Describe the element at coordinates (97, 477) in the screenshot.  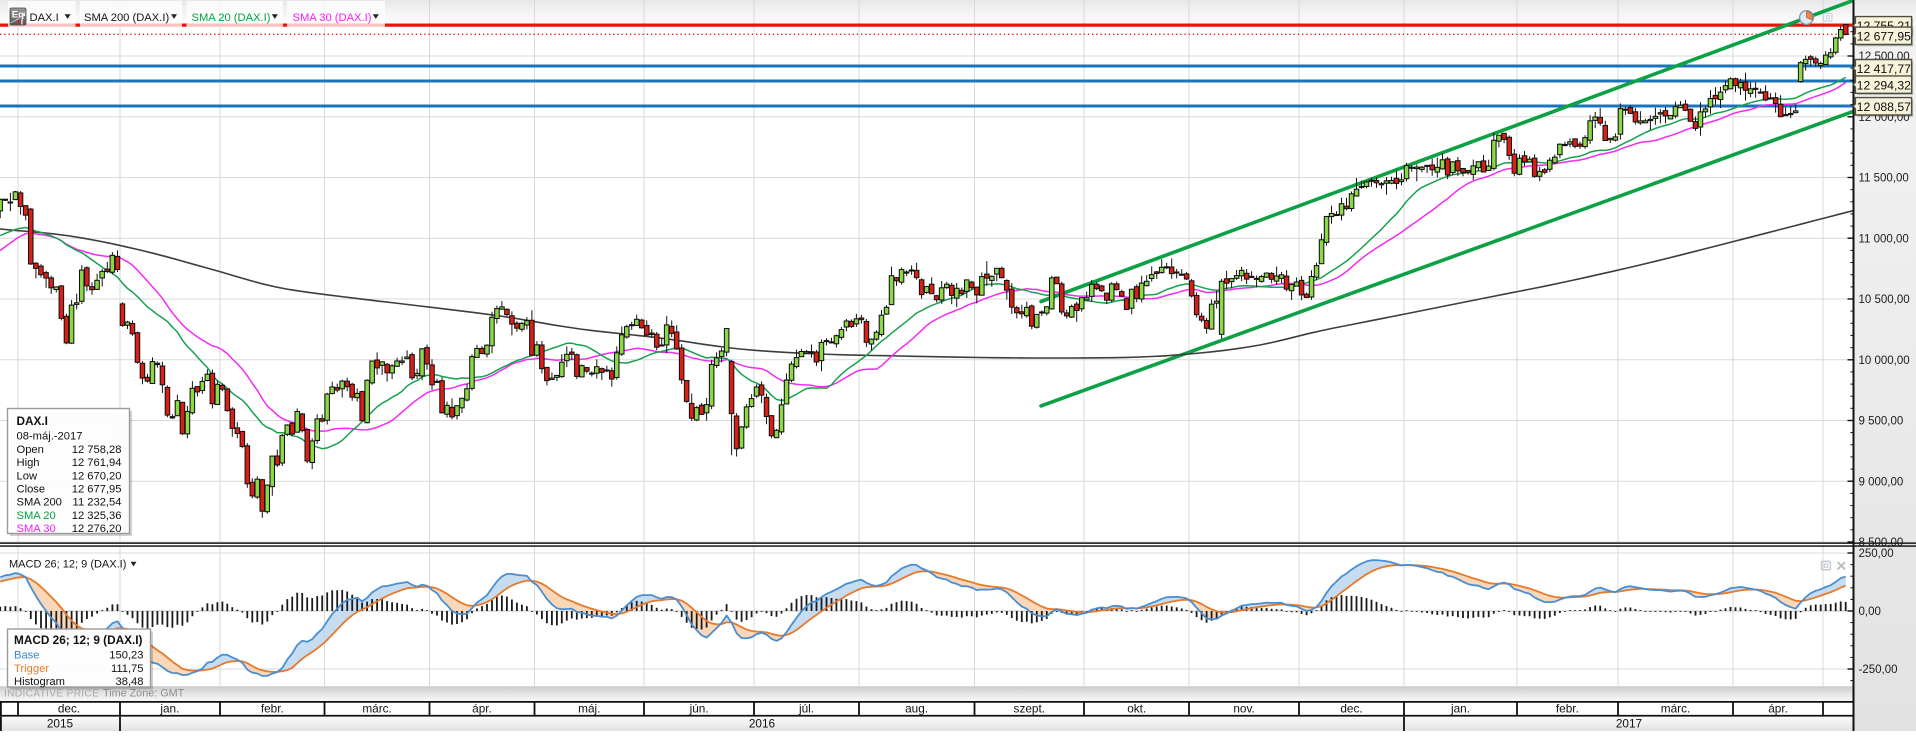
I see `svg-text: 12 670,20` at that location.